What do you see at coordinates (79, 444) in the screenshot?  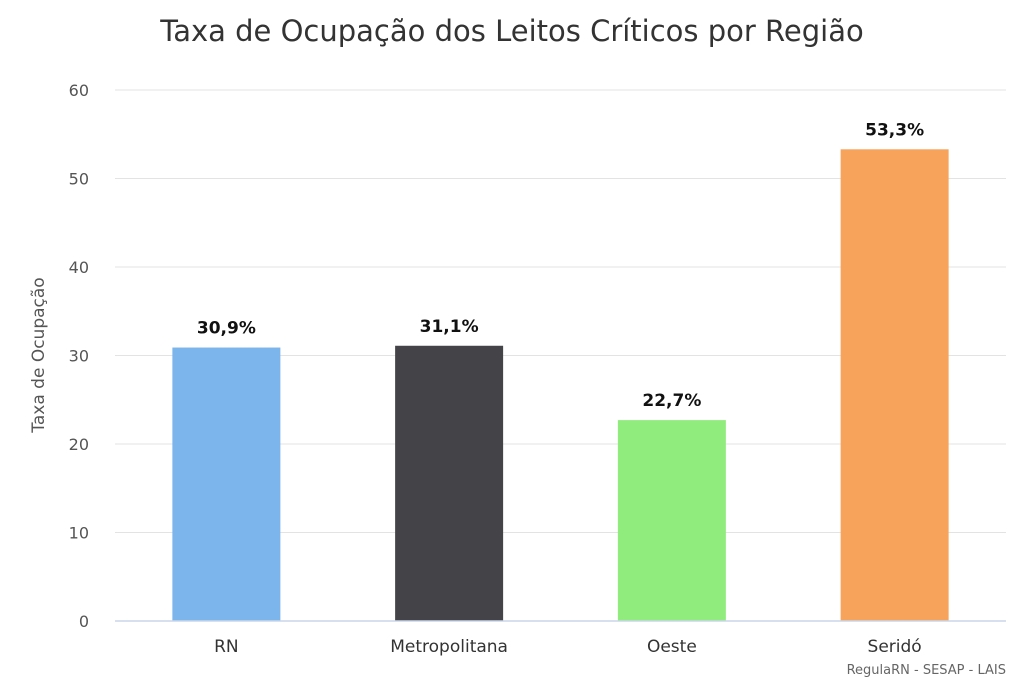 I see `y-tick-label: 20` at bounding box center [79, 444].